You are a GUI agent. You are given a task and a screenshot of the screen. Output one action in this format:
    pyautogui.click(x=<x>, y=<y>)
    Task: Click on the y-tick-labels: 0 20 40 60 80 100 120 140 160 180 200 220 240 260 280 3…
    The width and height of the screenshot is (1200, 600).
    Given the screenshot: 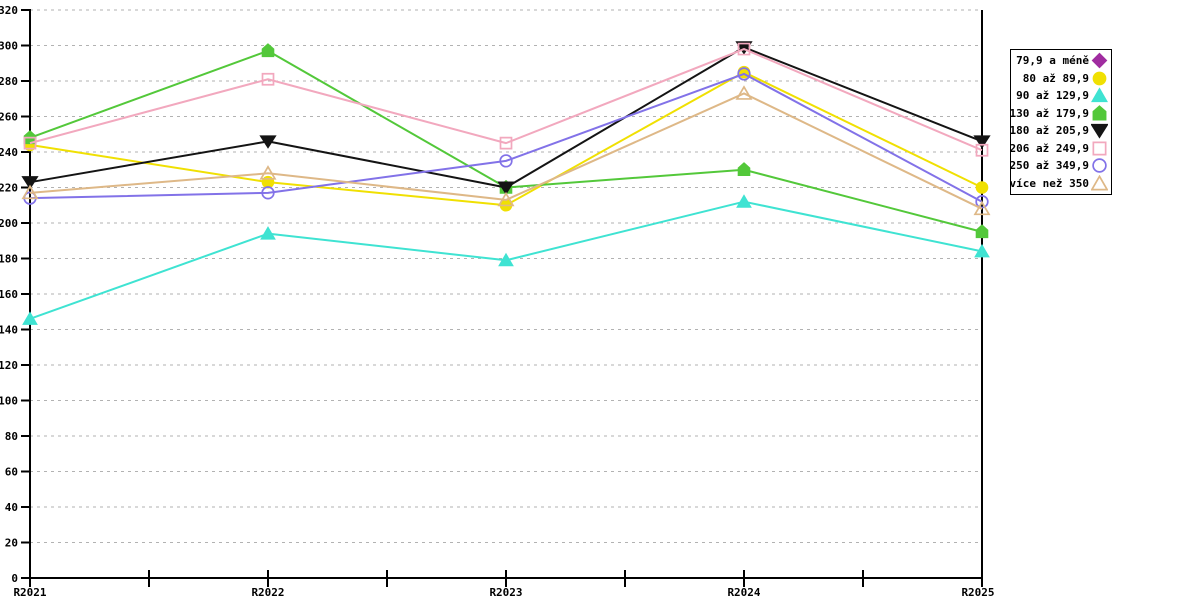 What is the action you would take?
    pyautogui.click(x=15, y=294)
    